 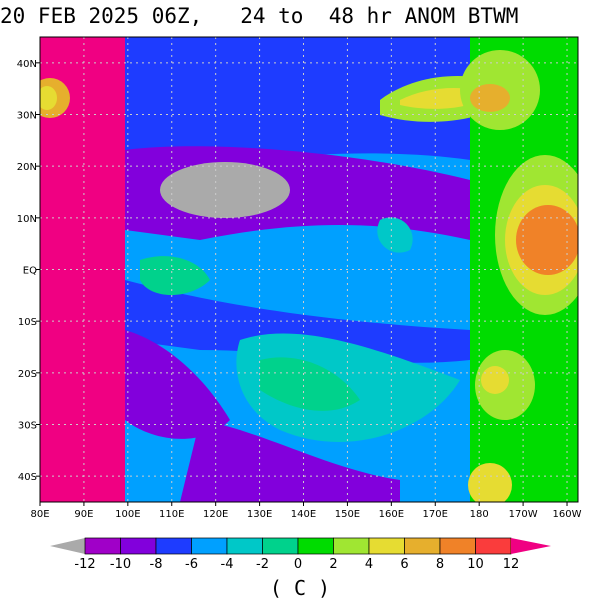 What do you see at coordinates (511, 564) in the screenshot?
I see `colorbar-tick-label: 12` at bounding box center [511, 564].